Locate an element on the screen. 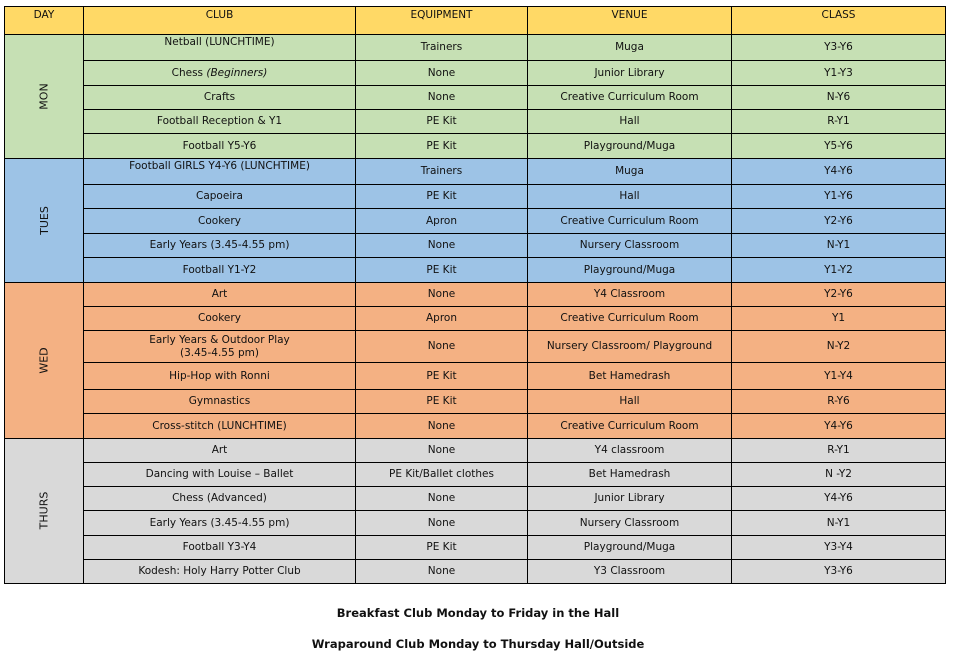  club-name: Crafts is located at coordinates (219, 97).